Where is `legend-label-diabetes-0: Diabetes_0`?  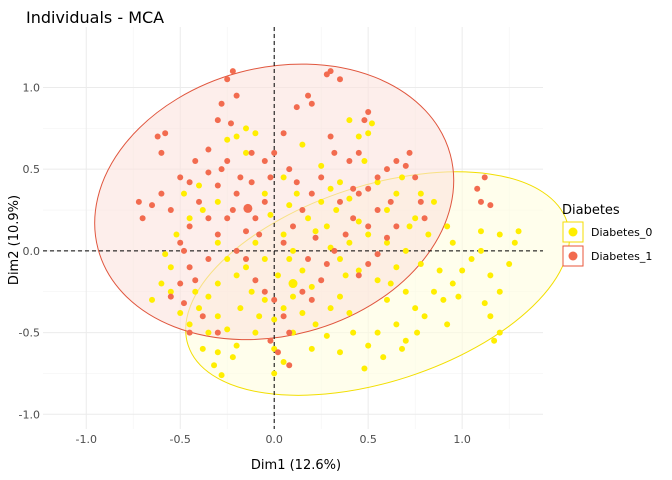 legend-label-diabetes-0: Diabetes_0 is located at coordinates (621, 232).